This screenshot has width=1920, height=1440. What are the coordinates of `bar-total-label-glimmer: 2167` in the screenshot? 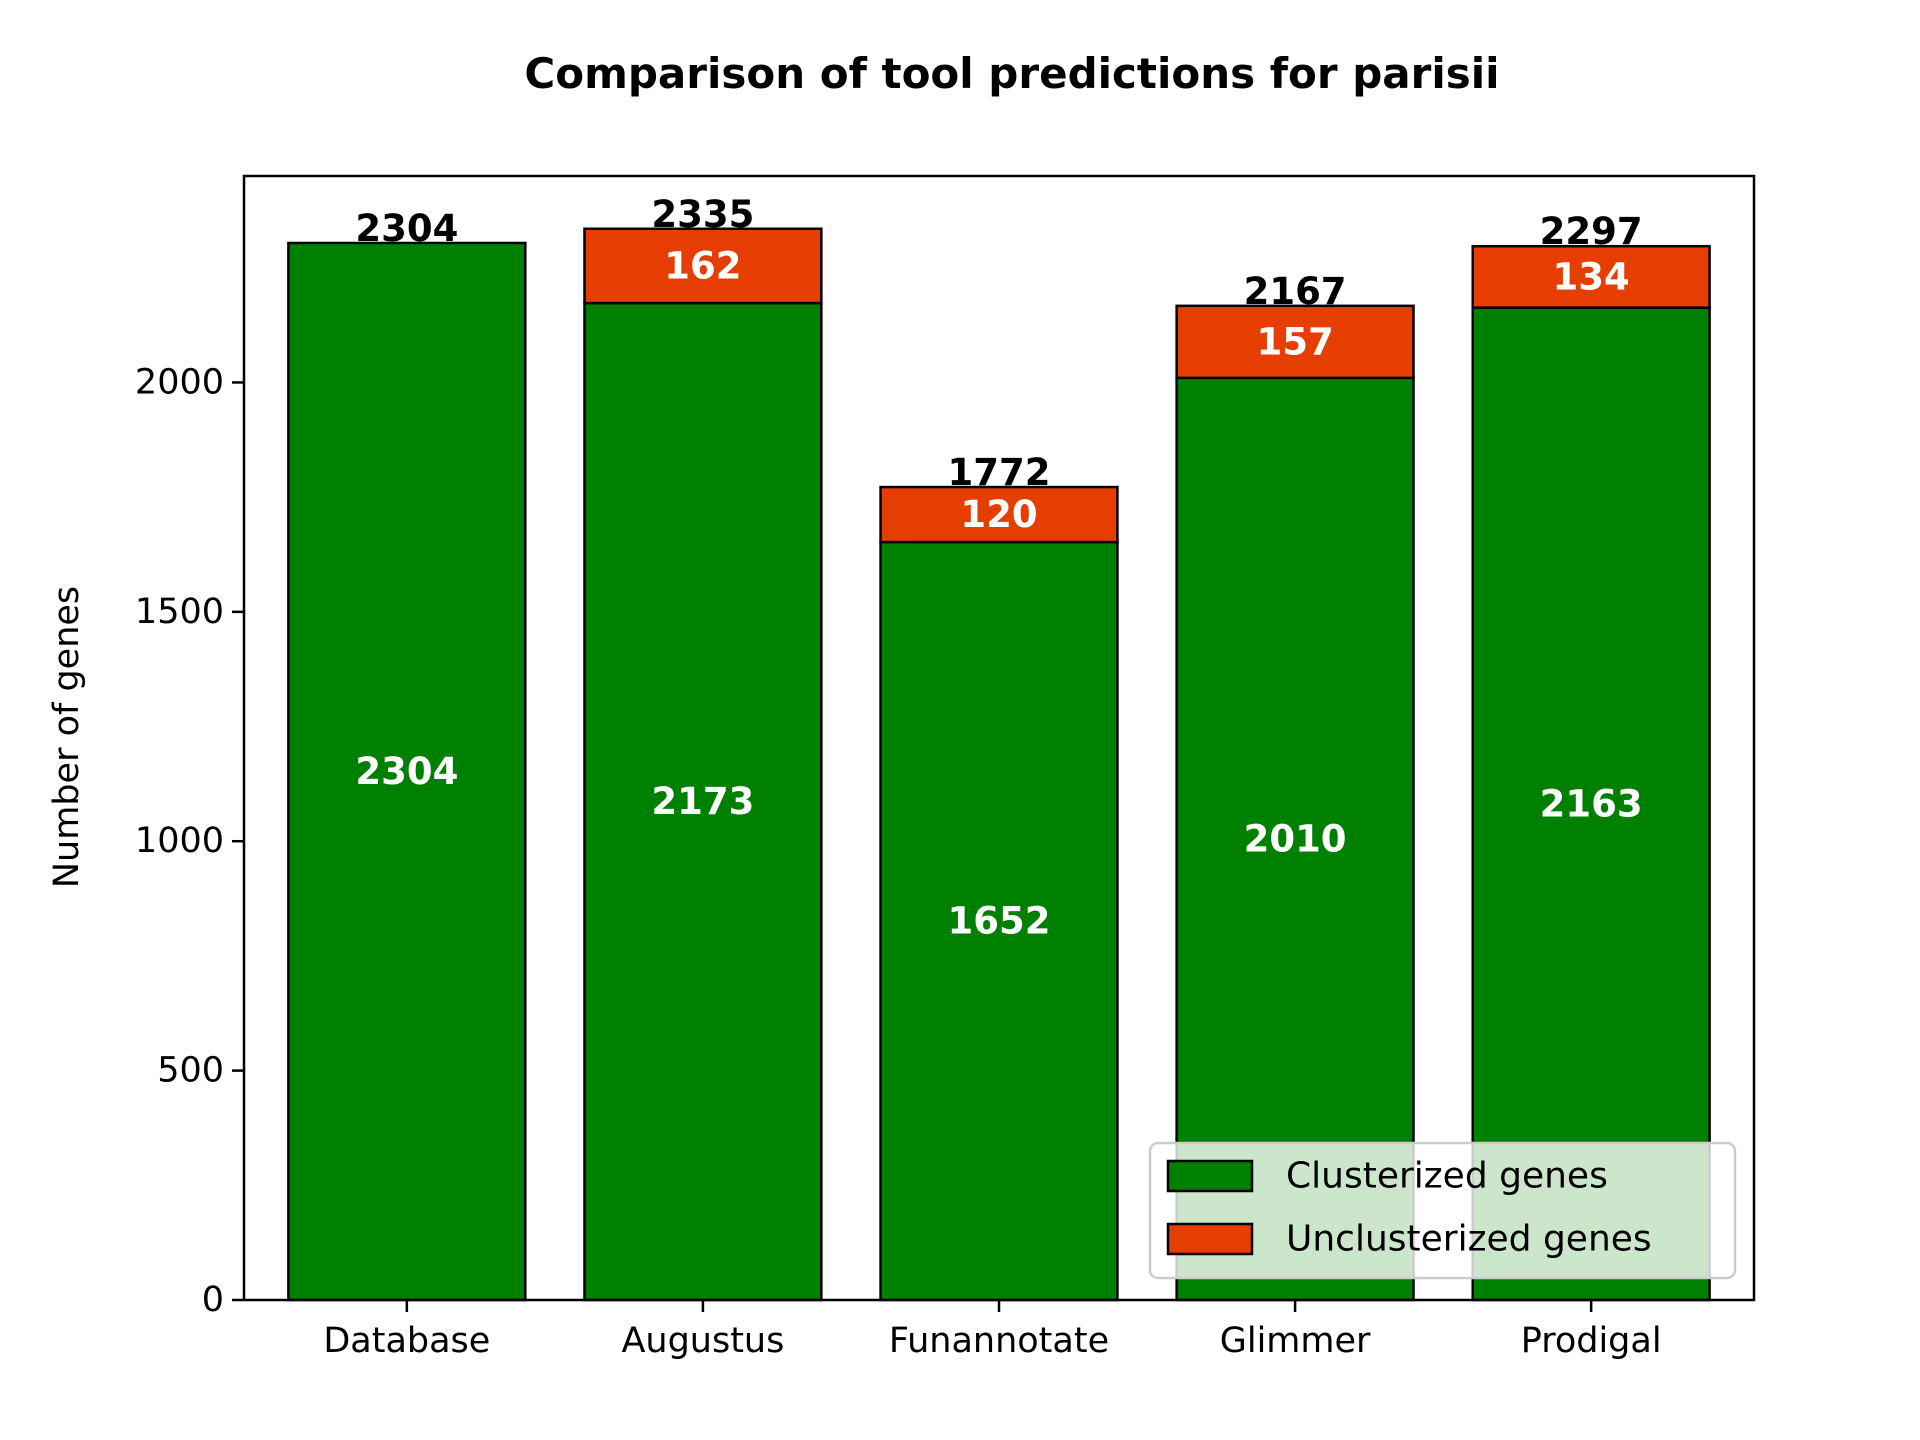 It's located at (1295, 291).